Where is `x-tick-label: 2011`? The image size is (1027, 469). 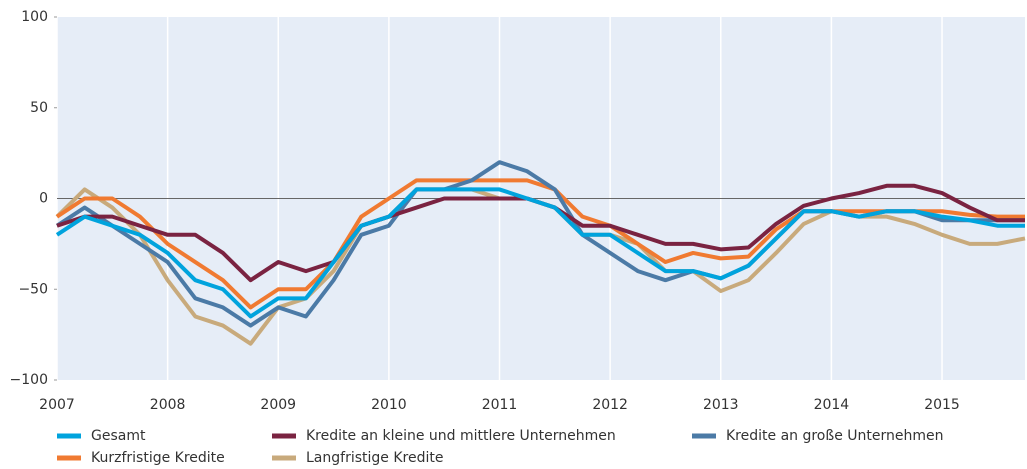 x-tick-label: 2011 is located at coordinates (500, 405).